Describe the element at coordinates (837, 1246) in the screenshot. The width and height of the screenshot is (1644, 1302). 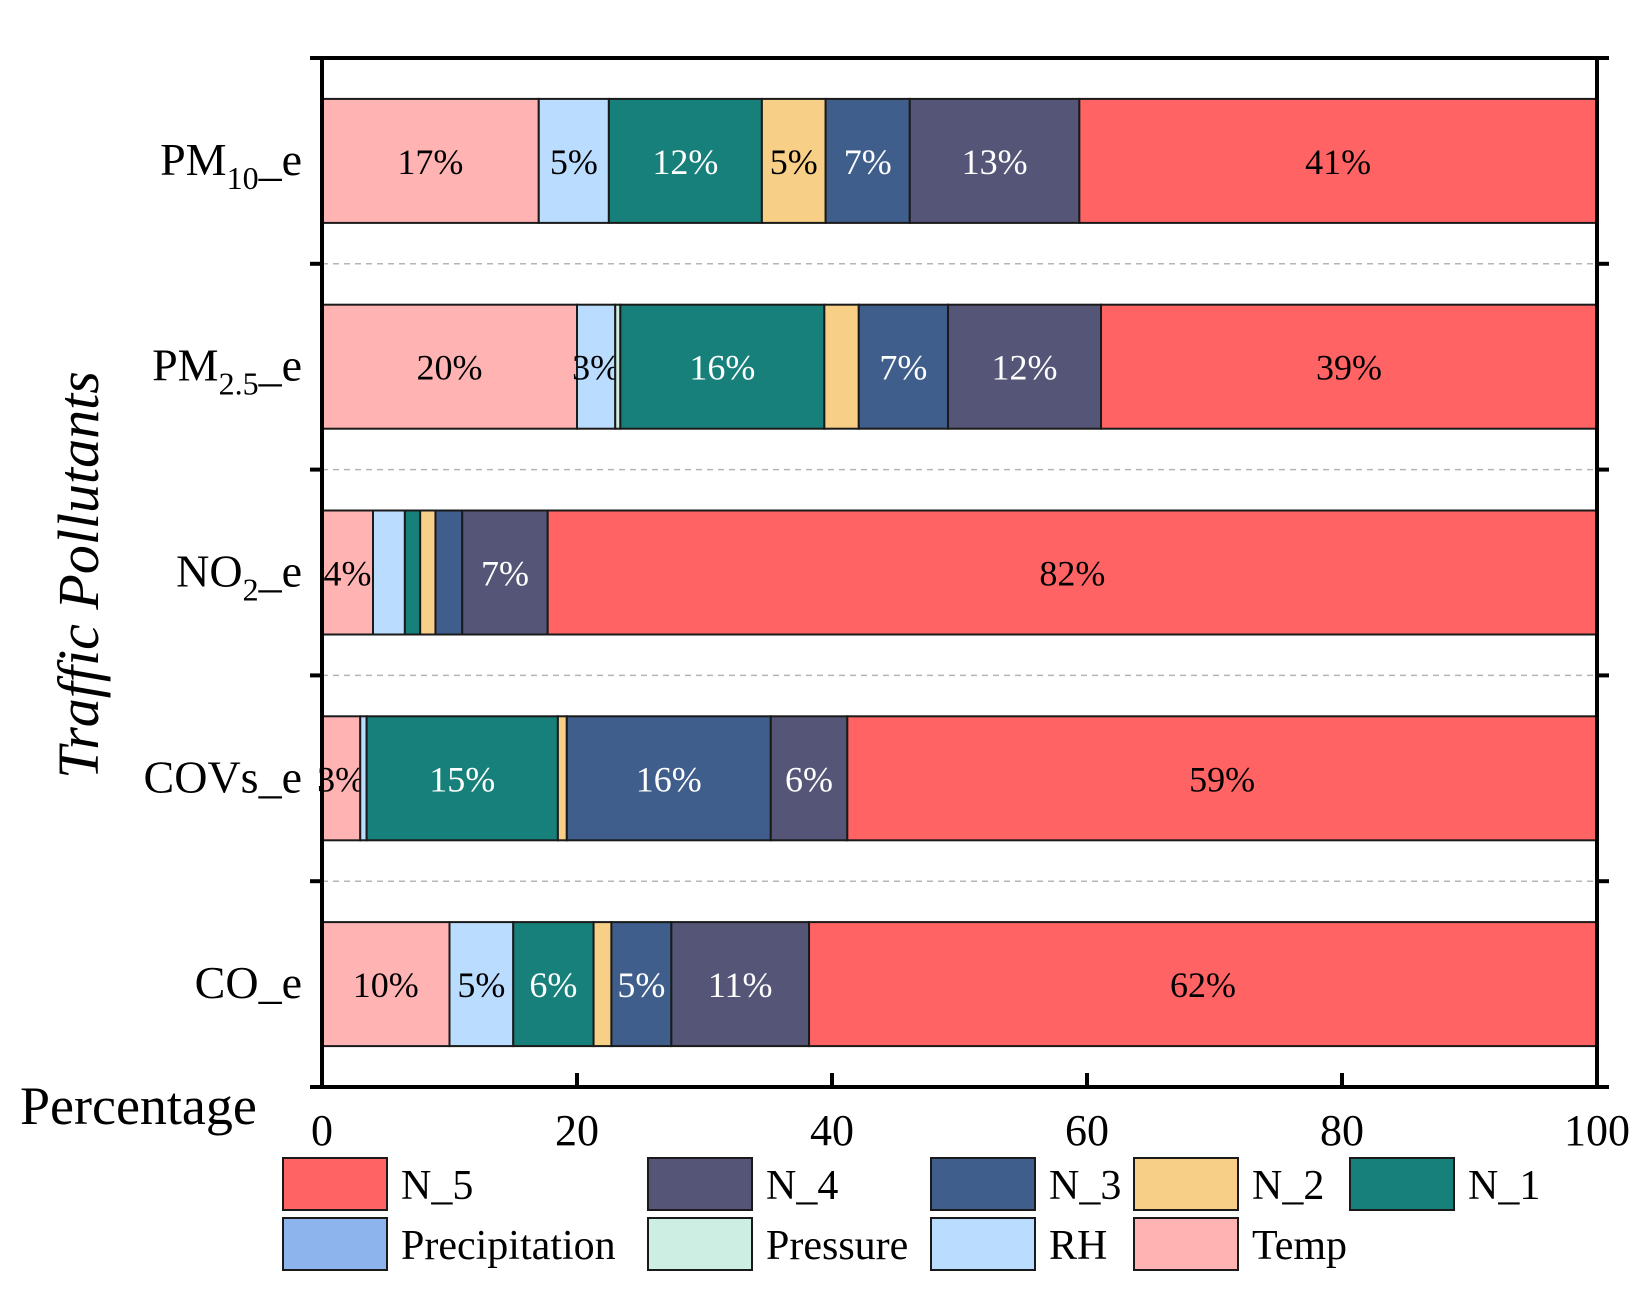
I see `legend-label: Pressure` at that location.